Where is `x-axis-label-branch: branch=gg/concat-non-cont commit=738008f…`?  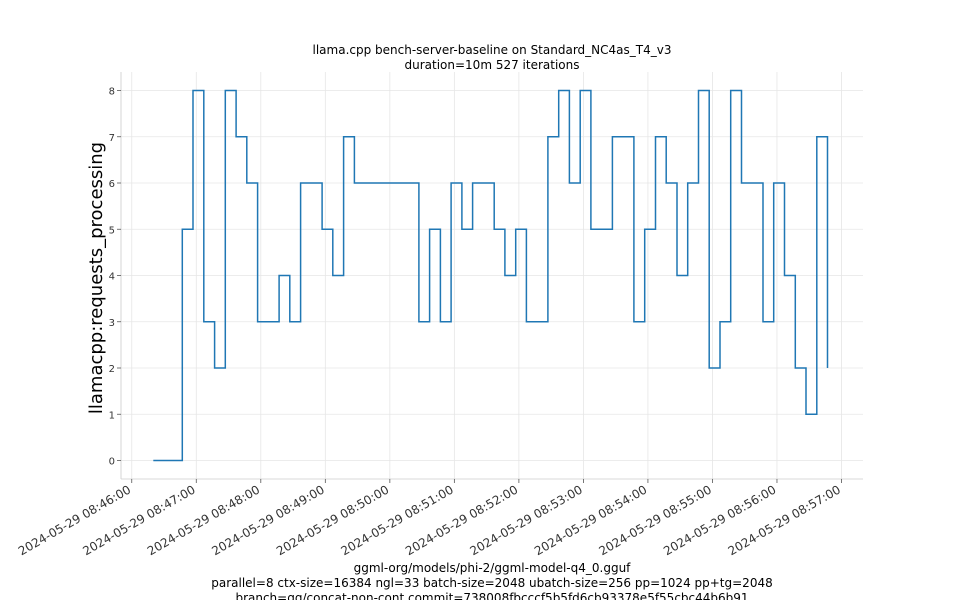
x-axis-label-branch: branch=gg/concat-non-cont commit=738008f… is located at coordinates (491, 595).